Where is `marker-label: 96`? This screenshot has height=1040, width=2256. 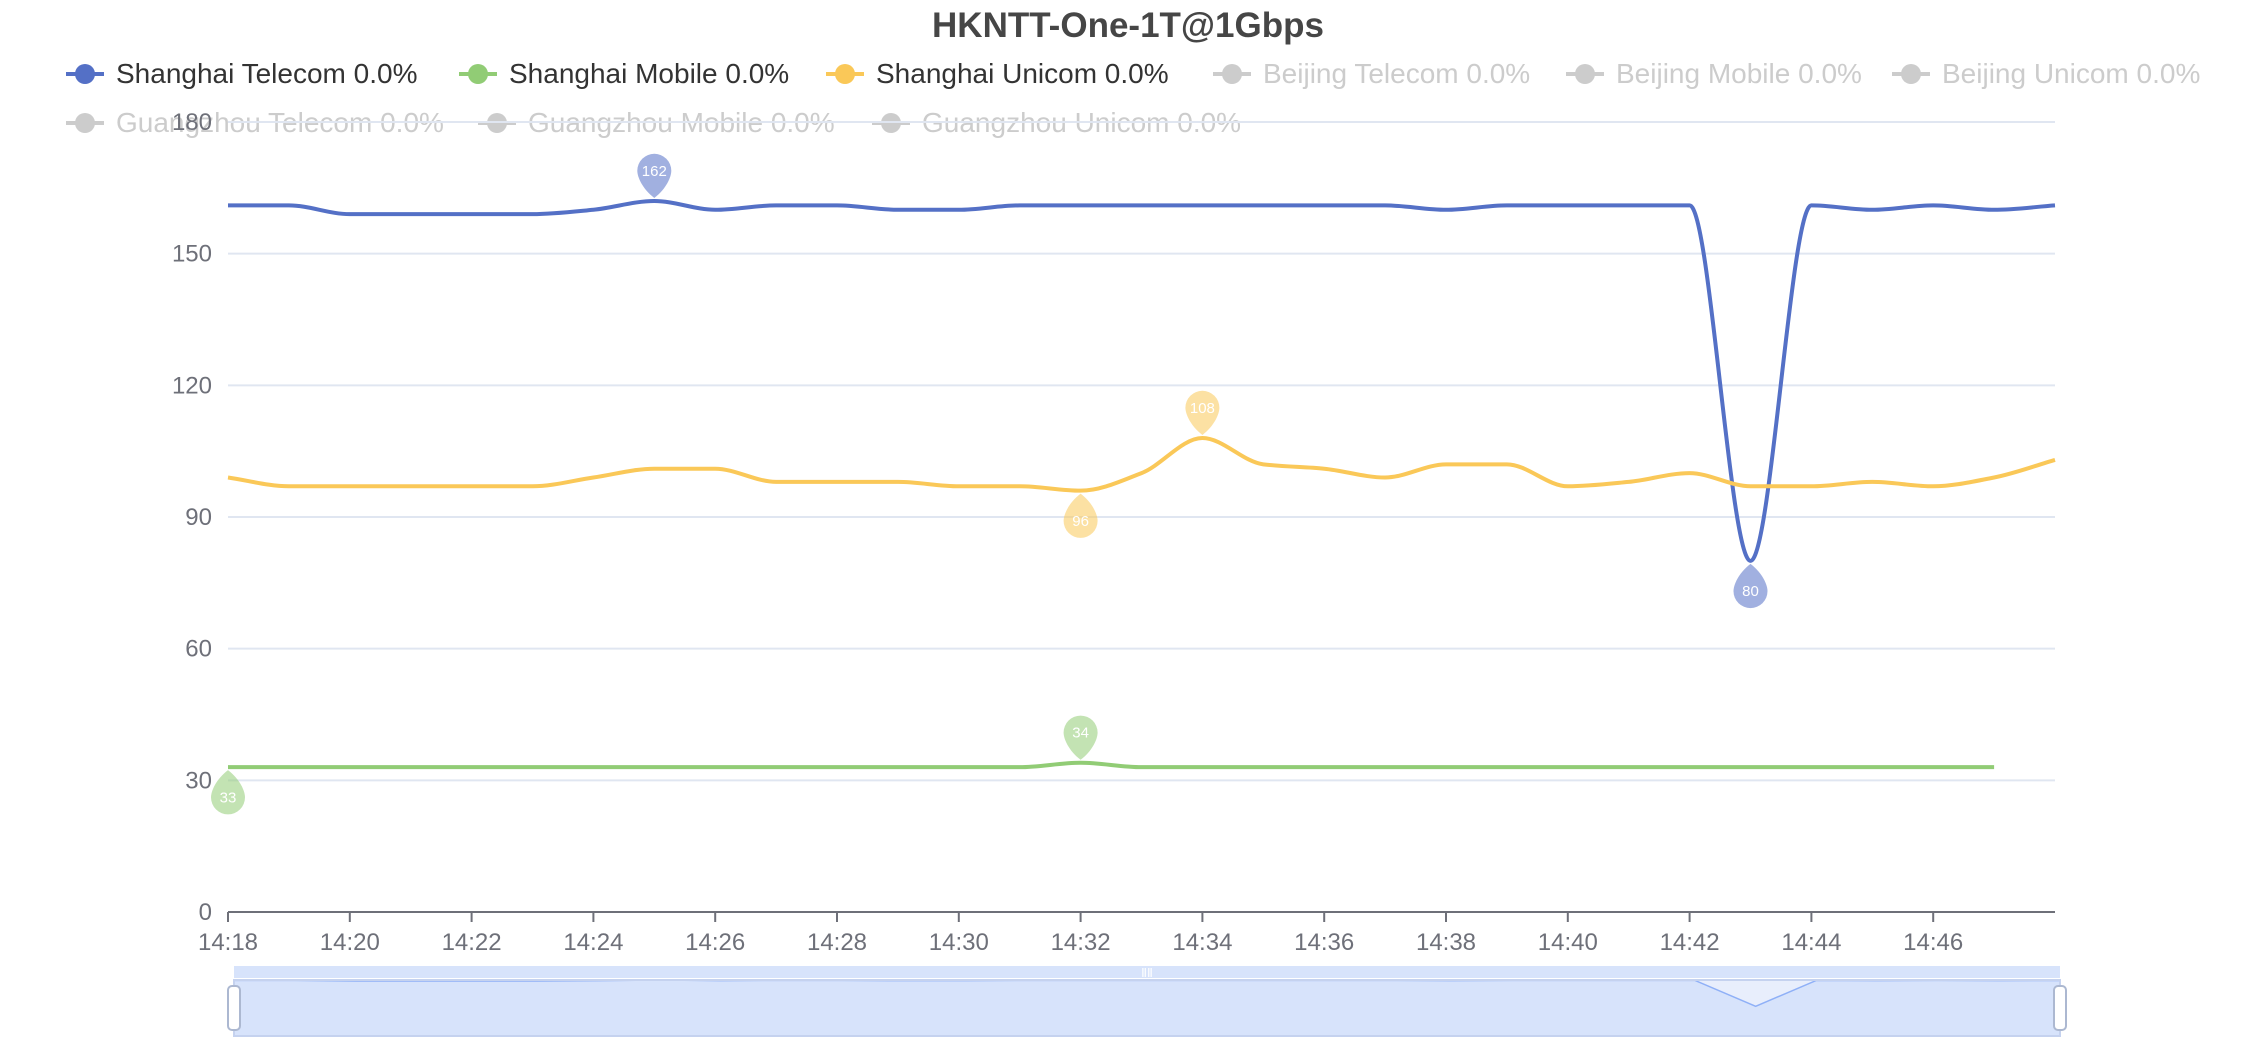
marker-label: 96 is located at coordinates (1080, 521).